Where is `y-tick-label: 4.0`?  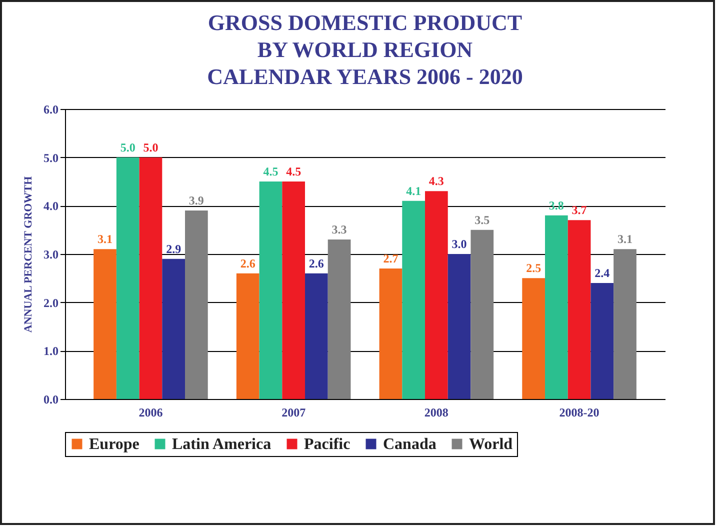
y-tick-label: 4.0 is located at coordinates (51, 206).